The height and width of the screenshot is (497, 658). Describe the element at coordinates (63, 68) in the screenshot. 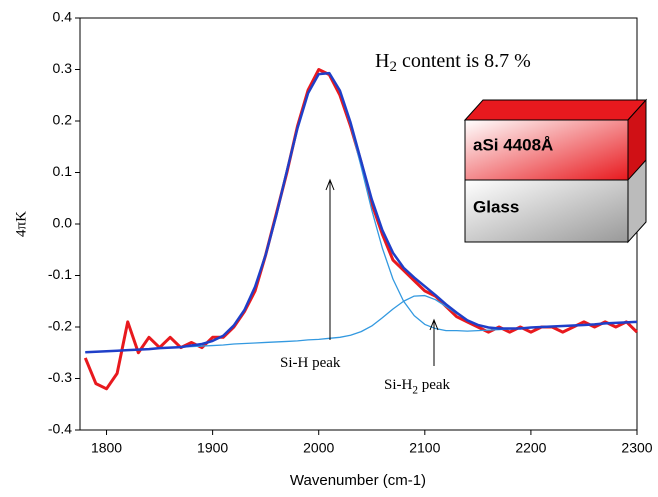

I see `y-tick-label: 0.3` at that location.